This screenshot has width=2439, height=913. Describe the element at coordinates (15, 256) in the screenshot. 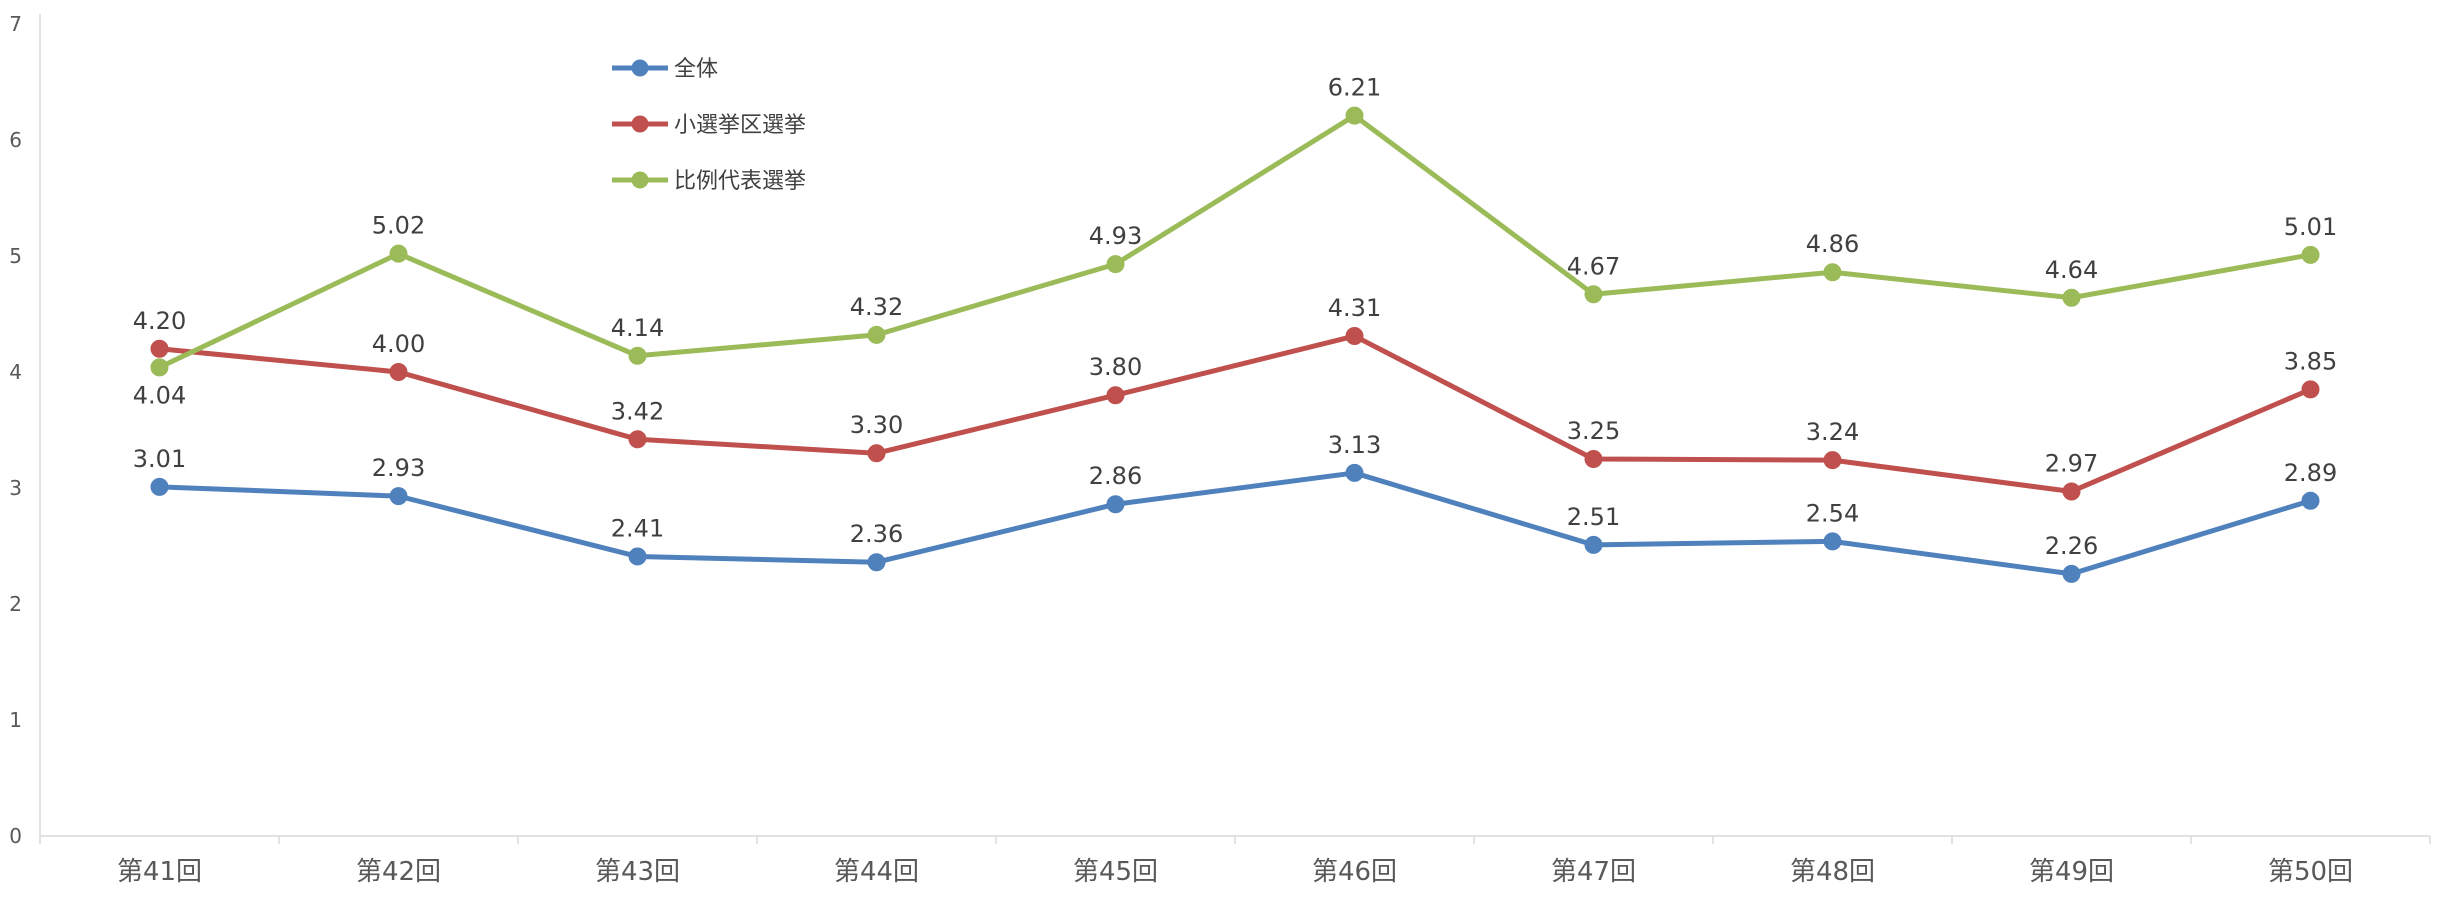

I see `y-tick-label: 5` at that location.